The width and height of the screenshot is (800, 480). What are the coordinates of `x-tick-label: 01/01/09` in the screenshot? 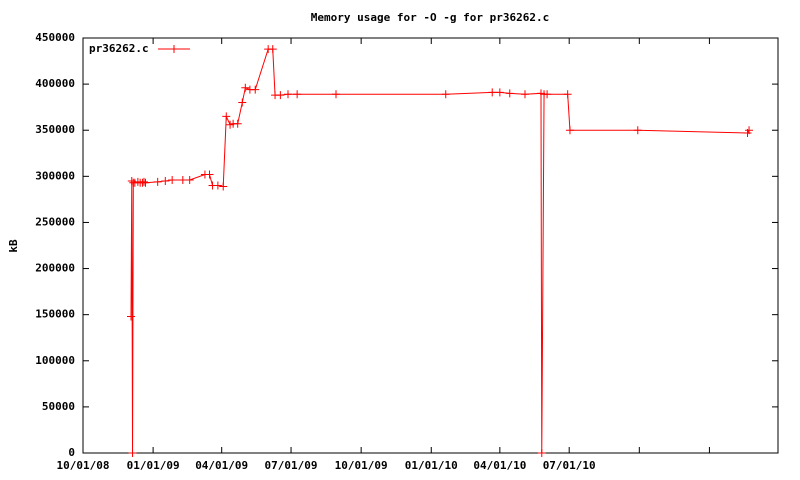 It's located at (153, 465).